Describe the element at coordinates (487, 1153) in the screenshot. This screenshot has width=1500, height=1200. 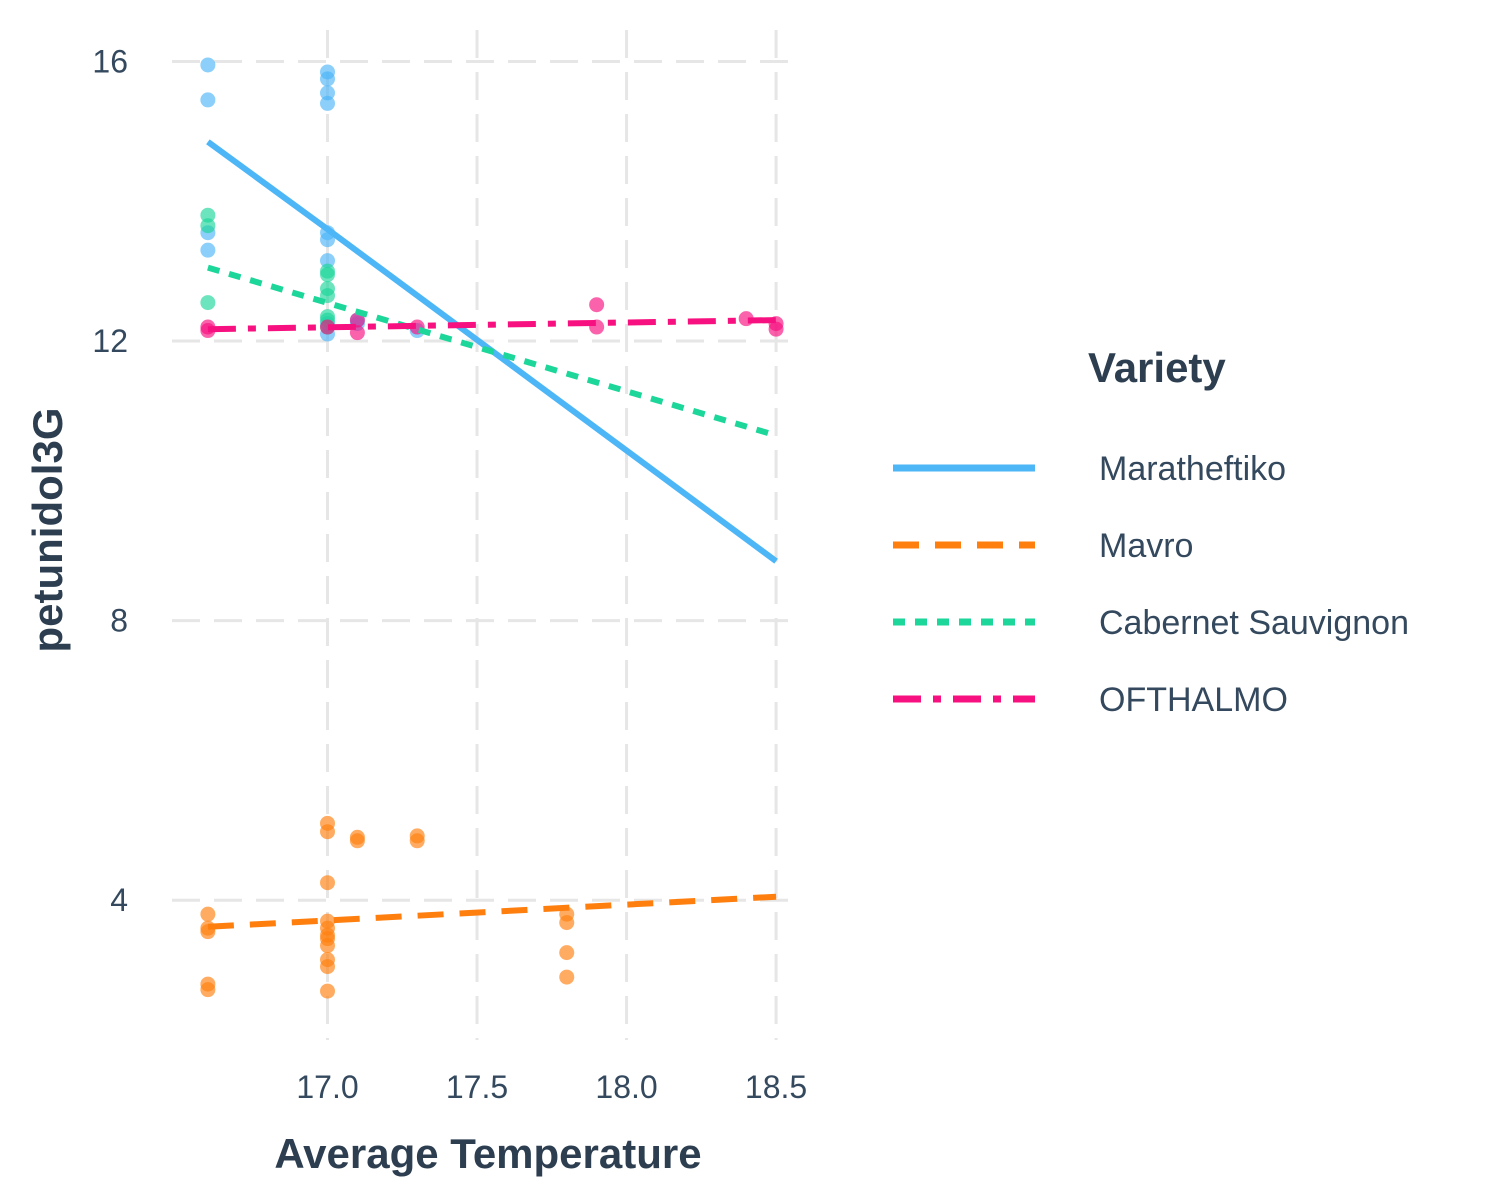
I see `x-axis-title: Average Temperature` at that location.